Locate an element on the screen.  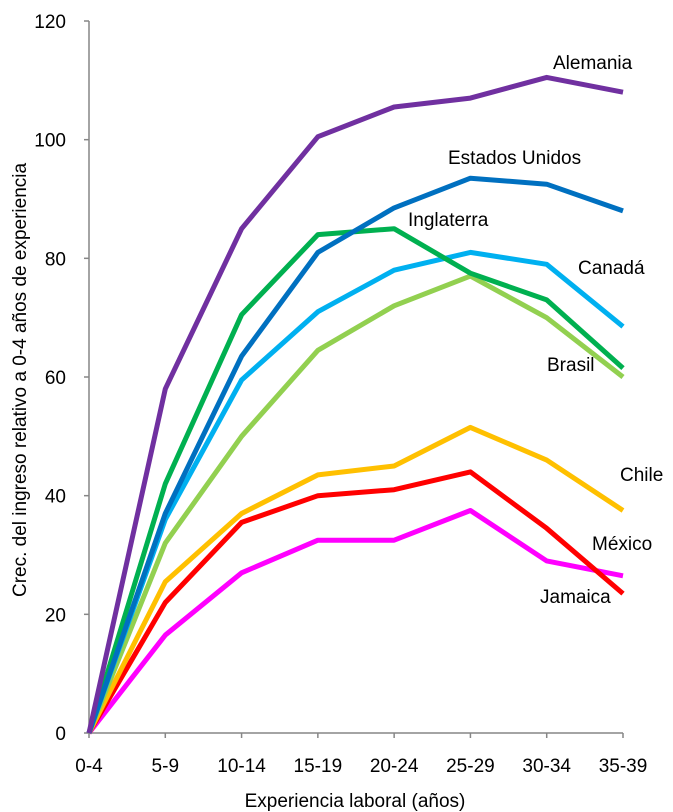
y-tick-label: 100 is located at coordinates (50, 141).